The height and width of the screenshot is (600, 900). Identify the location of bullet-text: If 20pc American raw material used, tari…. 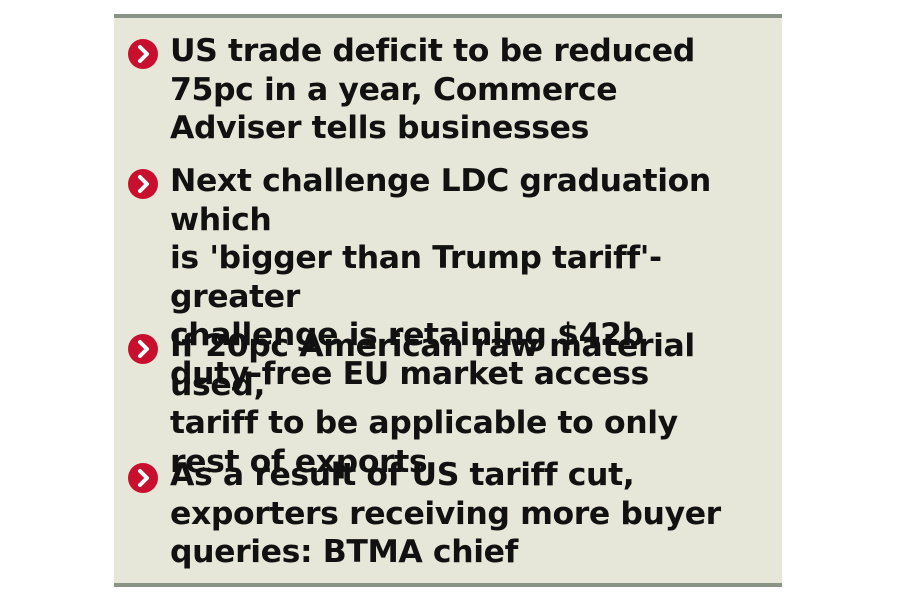
(432, 404).